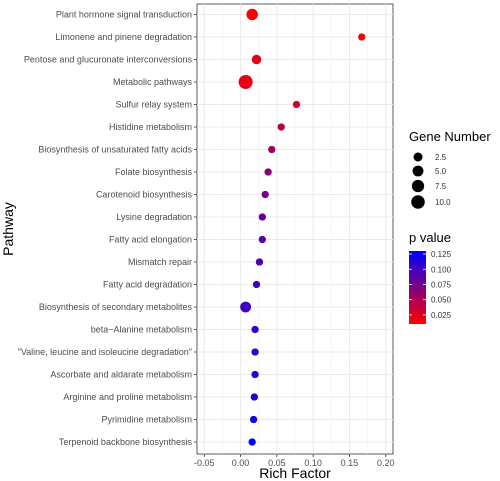  Describe the element at coordinates (153, 105) in the screenshot. I see `pathway-label: Sulfur relay system` at that location.